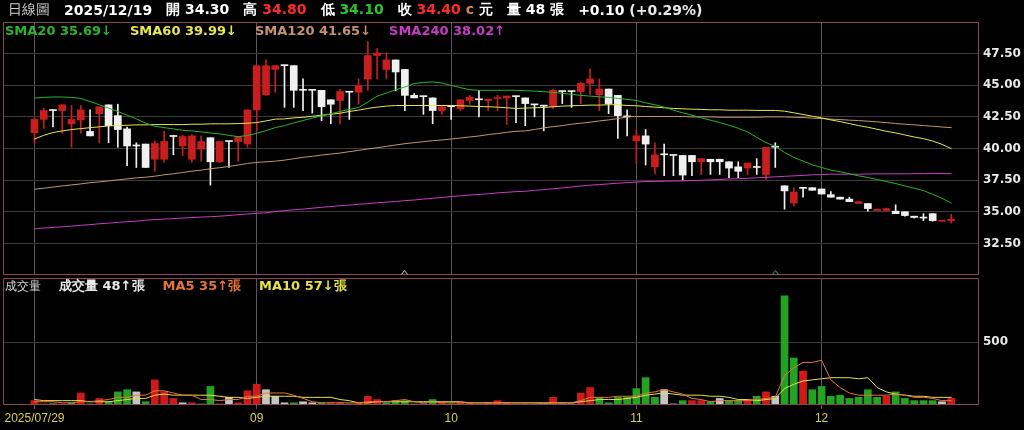 The height and width of the screenshot is (430, 1024). Describe the element at coordinates (445, 9) in the screenshot. I see `text: 收 34.40 c 元` at that location.